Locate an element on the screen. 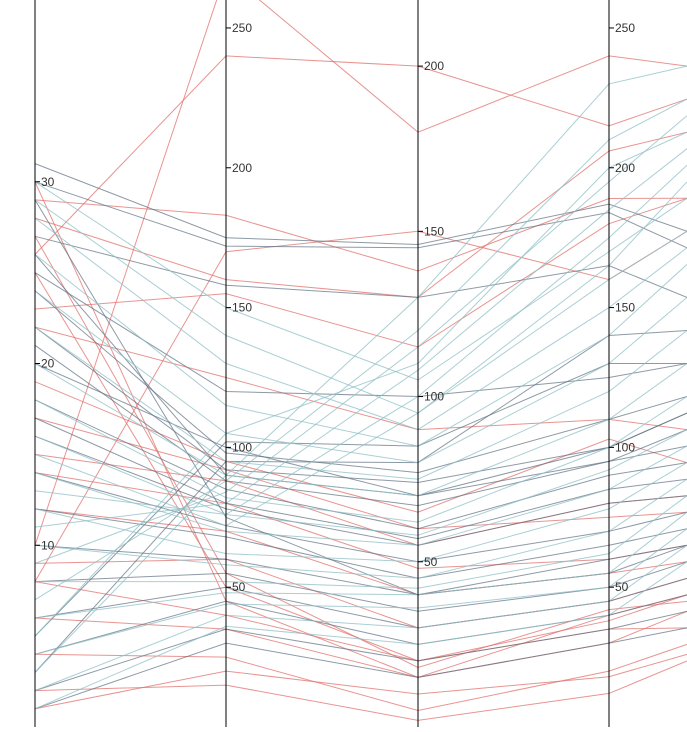  axis-3-tick-label-200: 200 is located at coordinates (625, 168).